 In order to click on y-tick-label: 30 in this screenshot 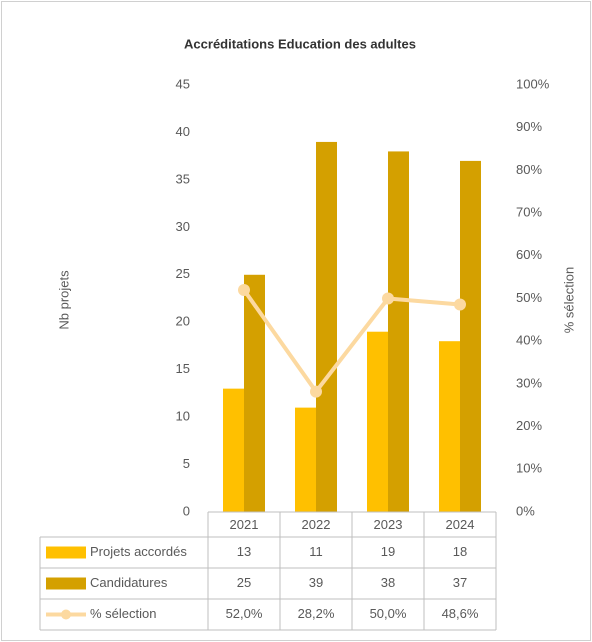, I will do `click(183, 226)`.